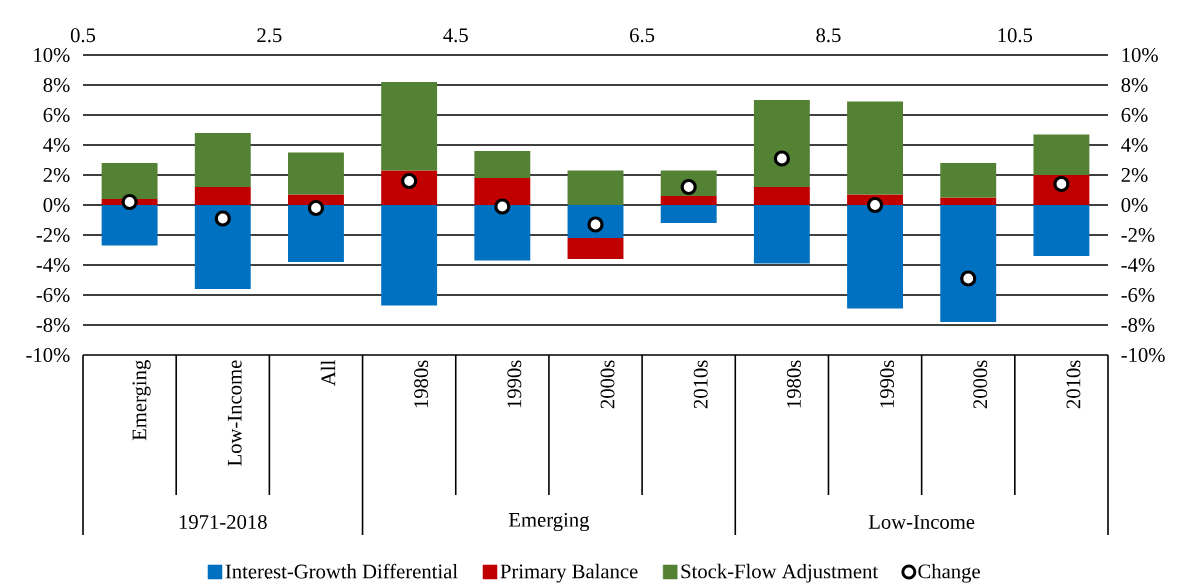 This screenshot has width=1181, height=583. Describe the element at coordinates (53, 325) in the screenshot. I see `y-tick-label: -8%` at that location.